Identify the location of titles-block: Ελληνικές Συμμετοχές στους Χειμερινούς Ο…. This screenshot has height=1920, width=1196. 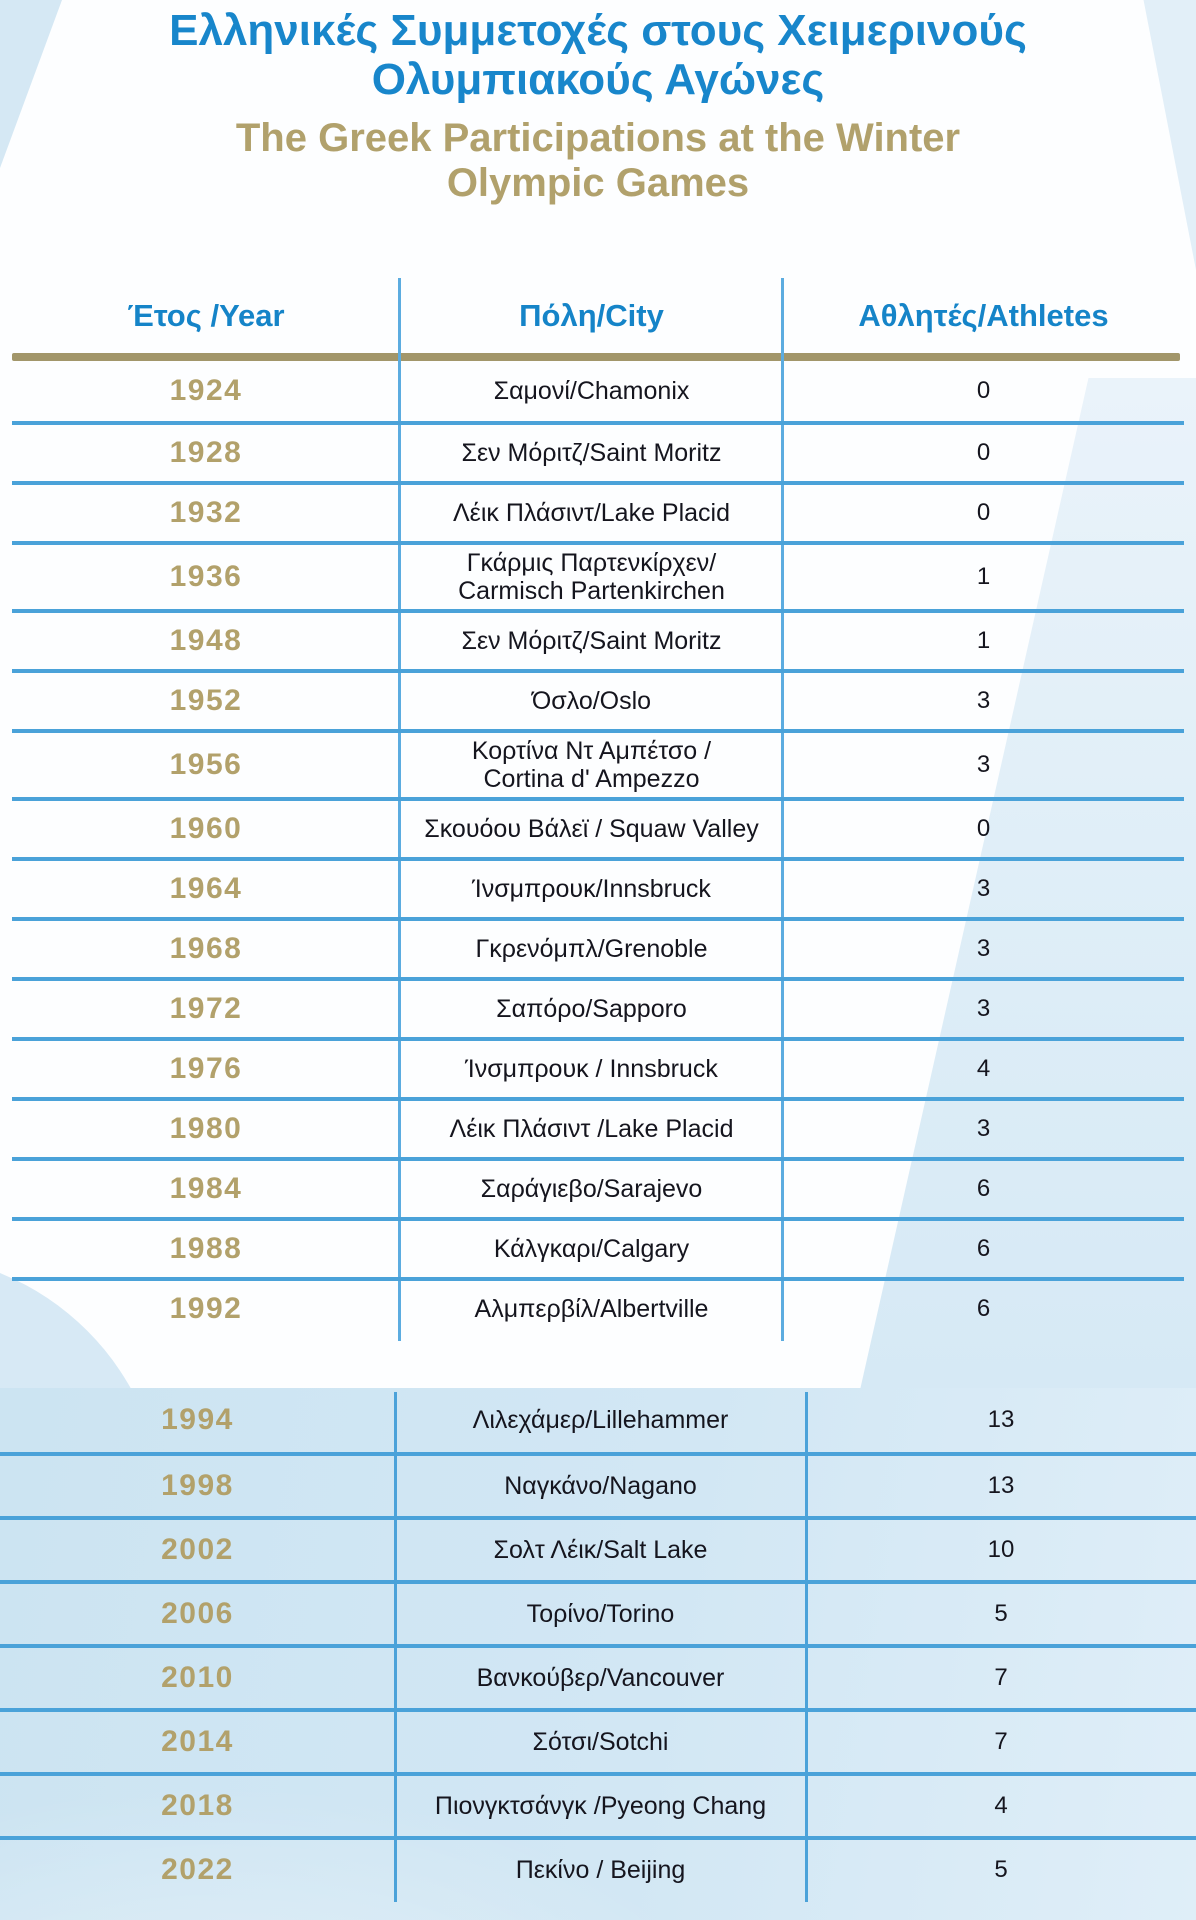
(598, 106).